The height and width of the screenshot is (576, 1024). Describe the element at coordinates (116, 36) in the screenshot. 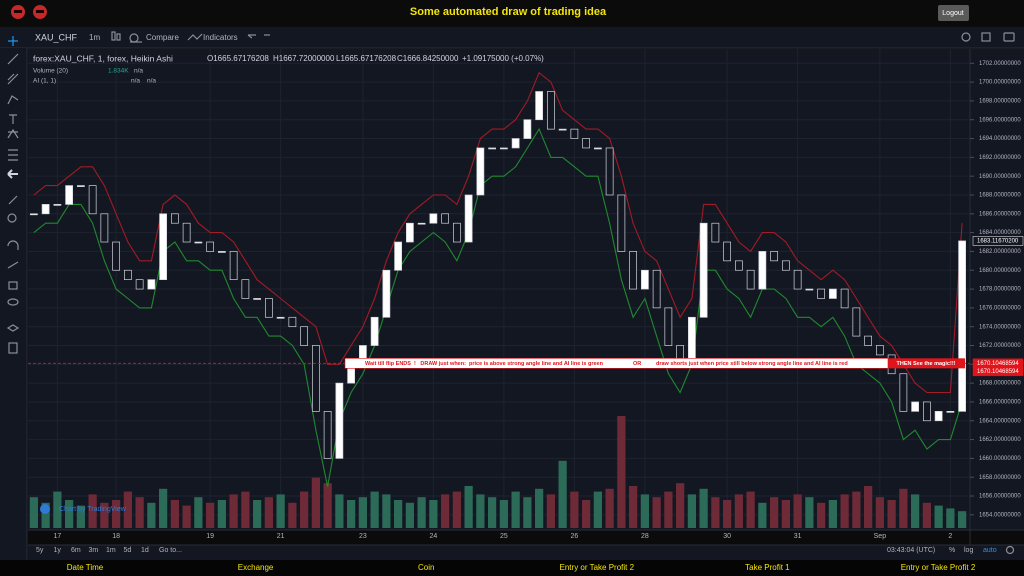

I see `chart-style-icon` at that location.